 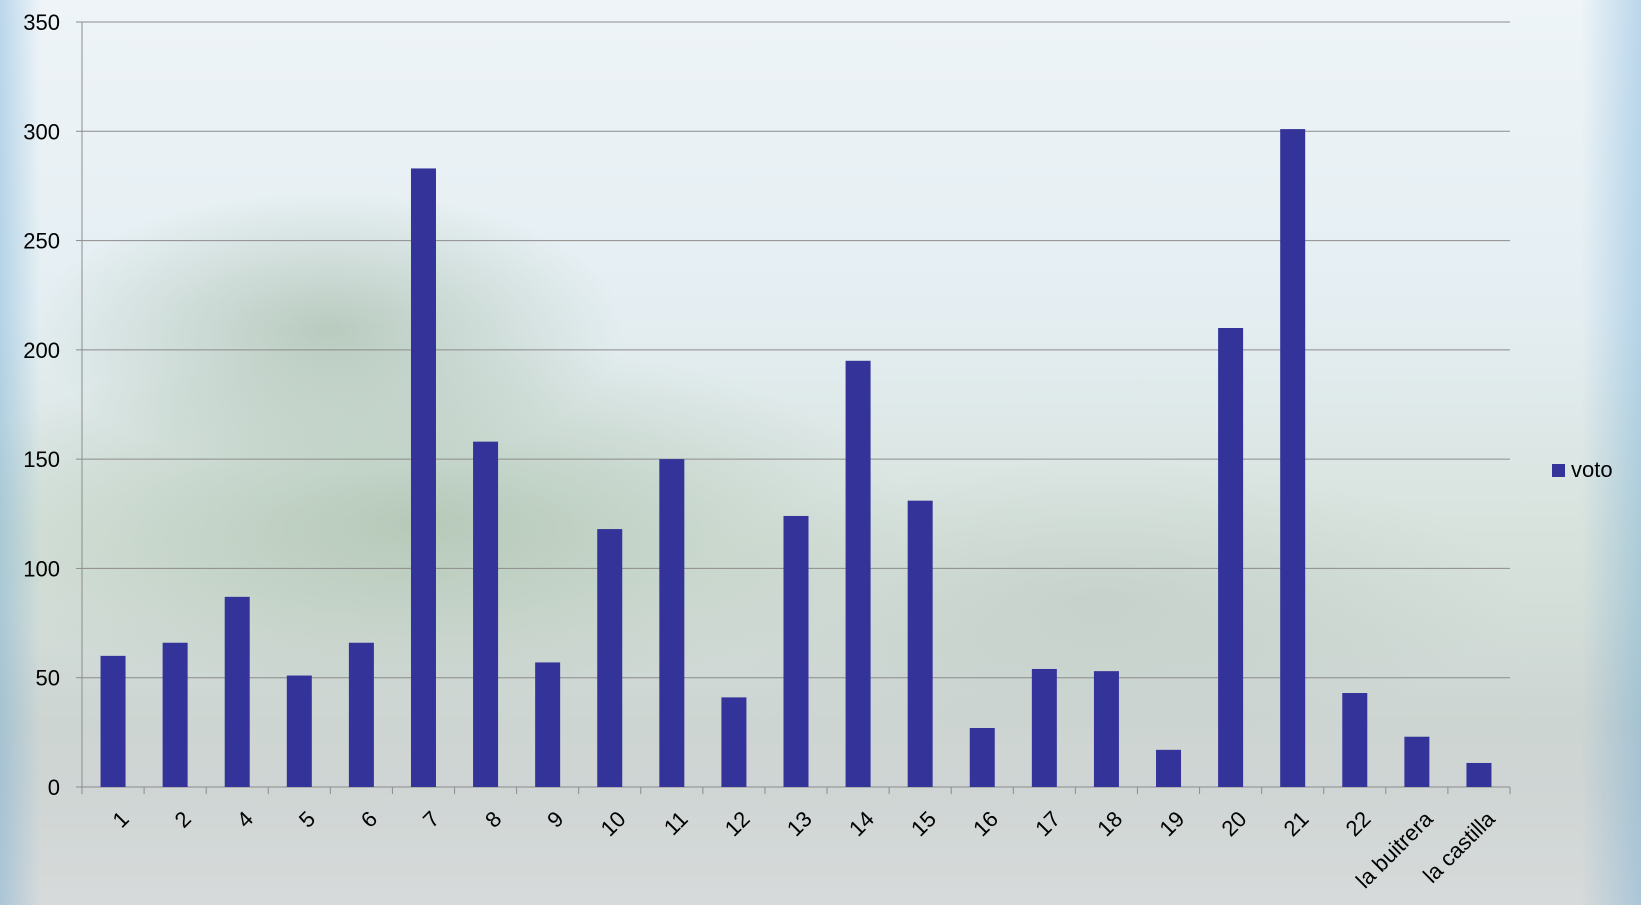 I want to click on y-tick-label: 250, so click(x=41, y=241).